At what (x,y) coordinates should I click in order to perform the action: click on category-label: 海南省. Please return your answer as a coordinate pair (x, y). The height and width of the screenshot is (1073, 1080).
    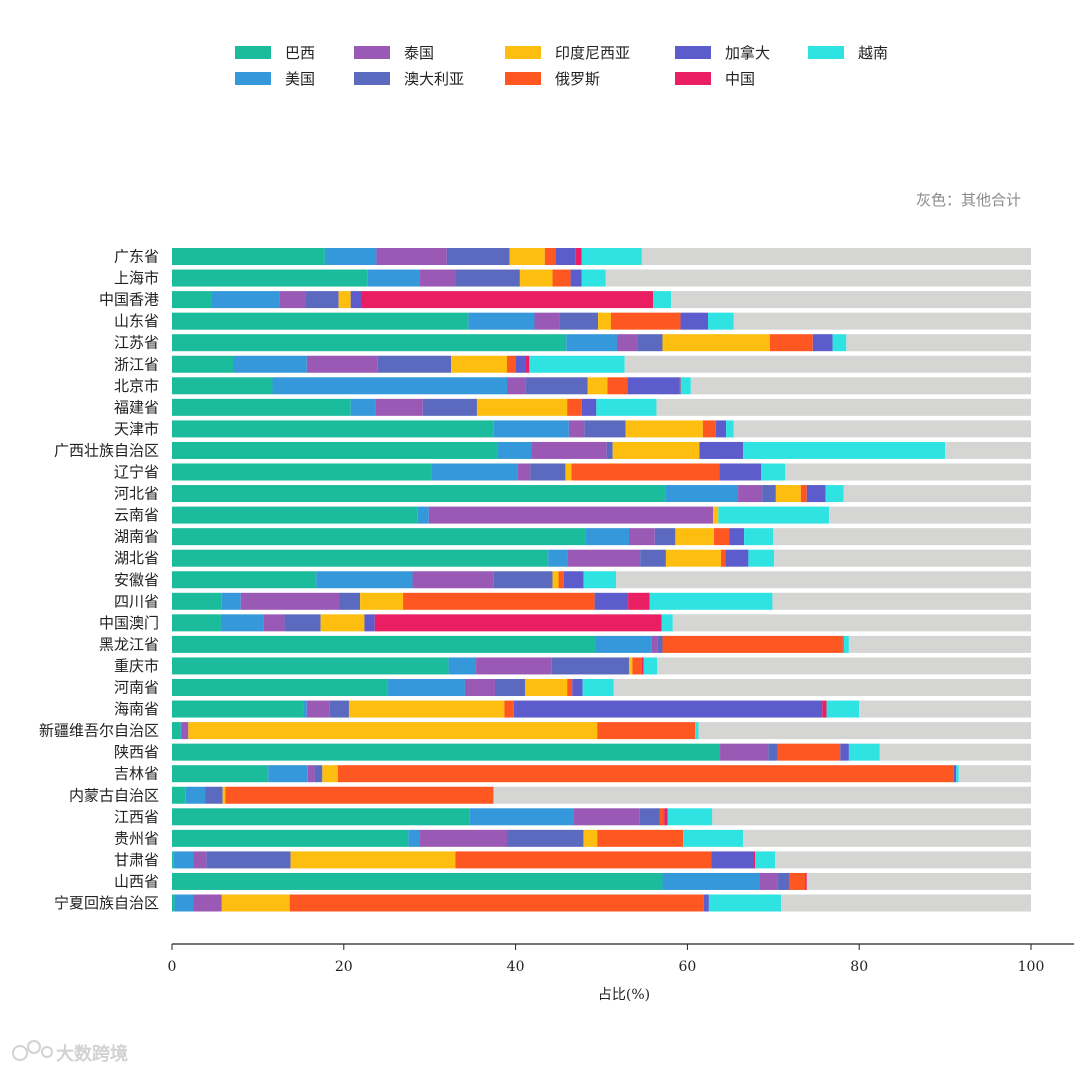
    Looking at the image, I should click on (136, 709).